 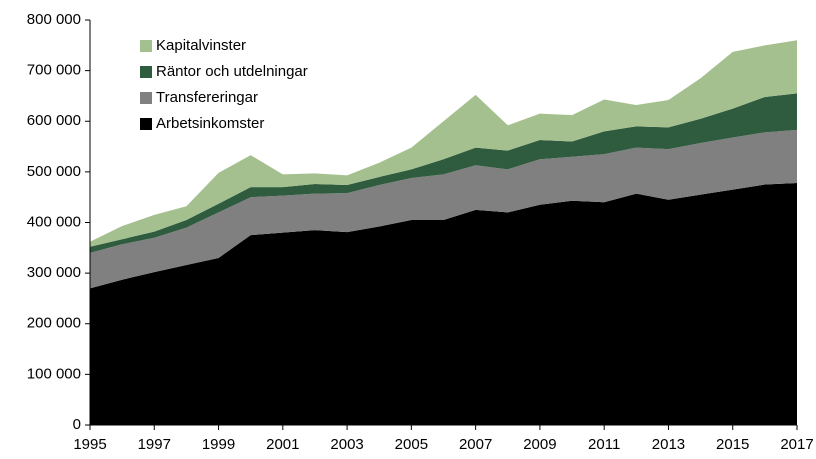 I want to click on y-tick-label: 600 000, so click(x=54, y=120).